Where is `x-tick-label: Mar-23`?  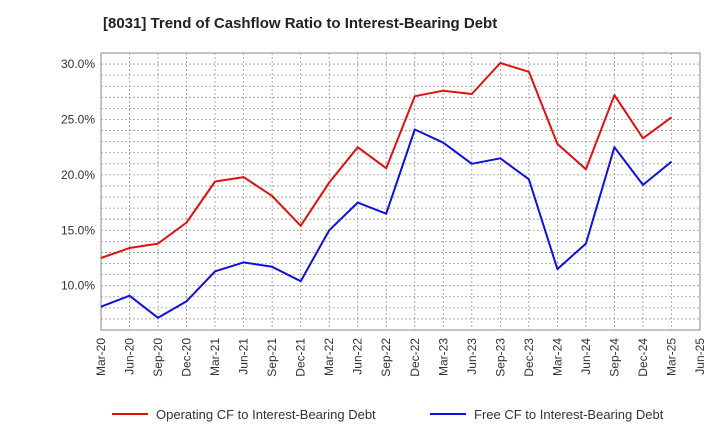
x-tick-label: Mar-23 is located at coordinates (443, 357).